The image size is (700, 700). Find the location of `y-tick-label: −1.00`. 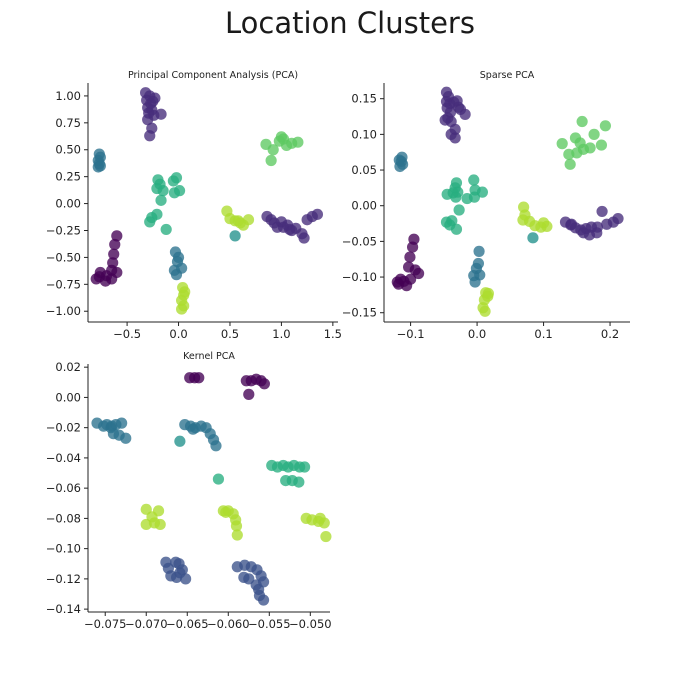

y-tick-label: −1.00 is located at coordinates (63, 311).